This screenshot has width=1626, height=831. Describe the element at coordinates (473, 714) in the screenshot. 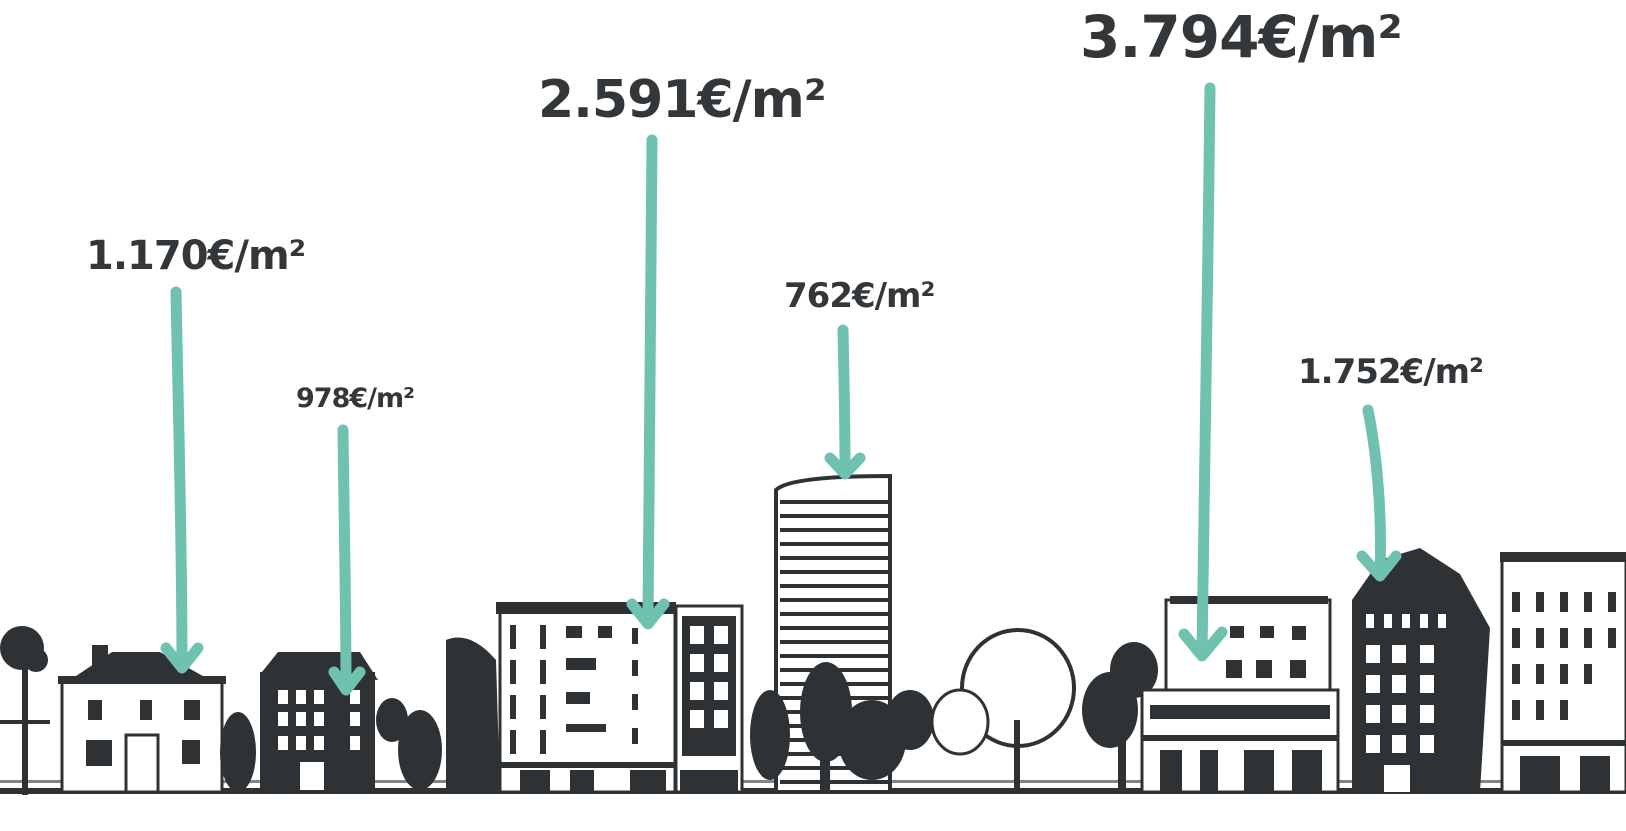

I see `building-slab` at that location.